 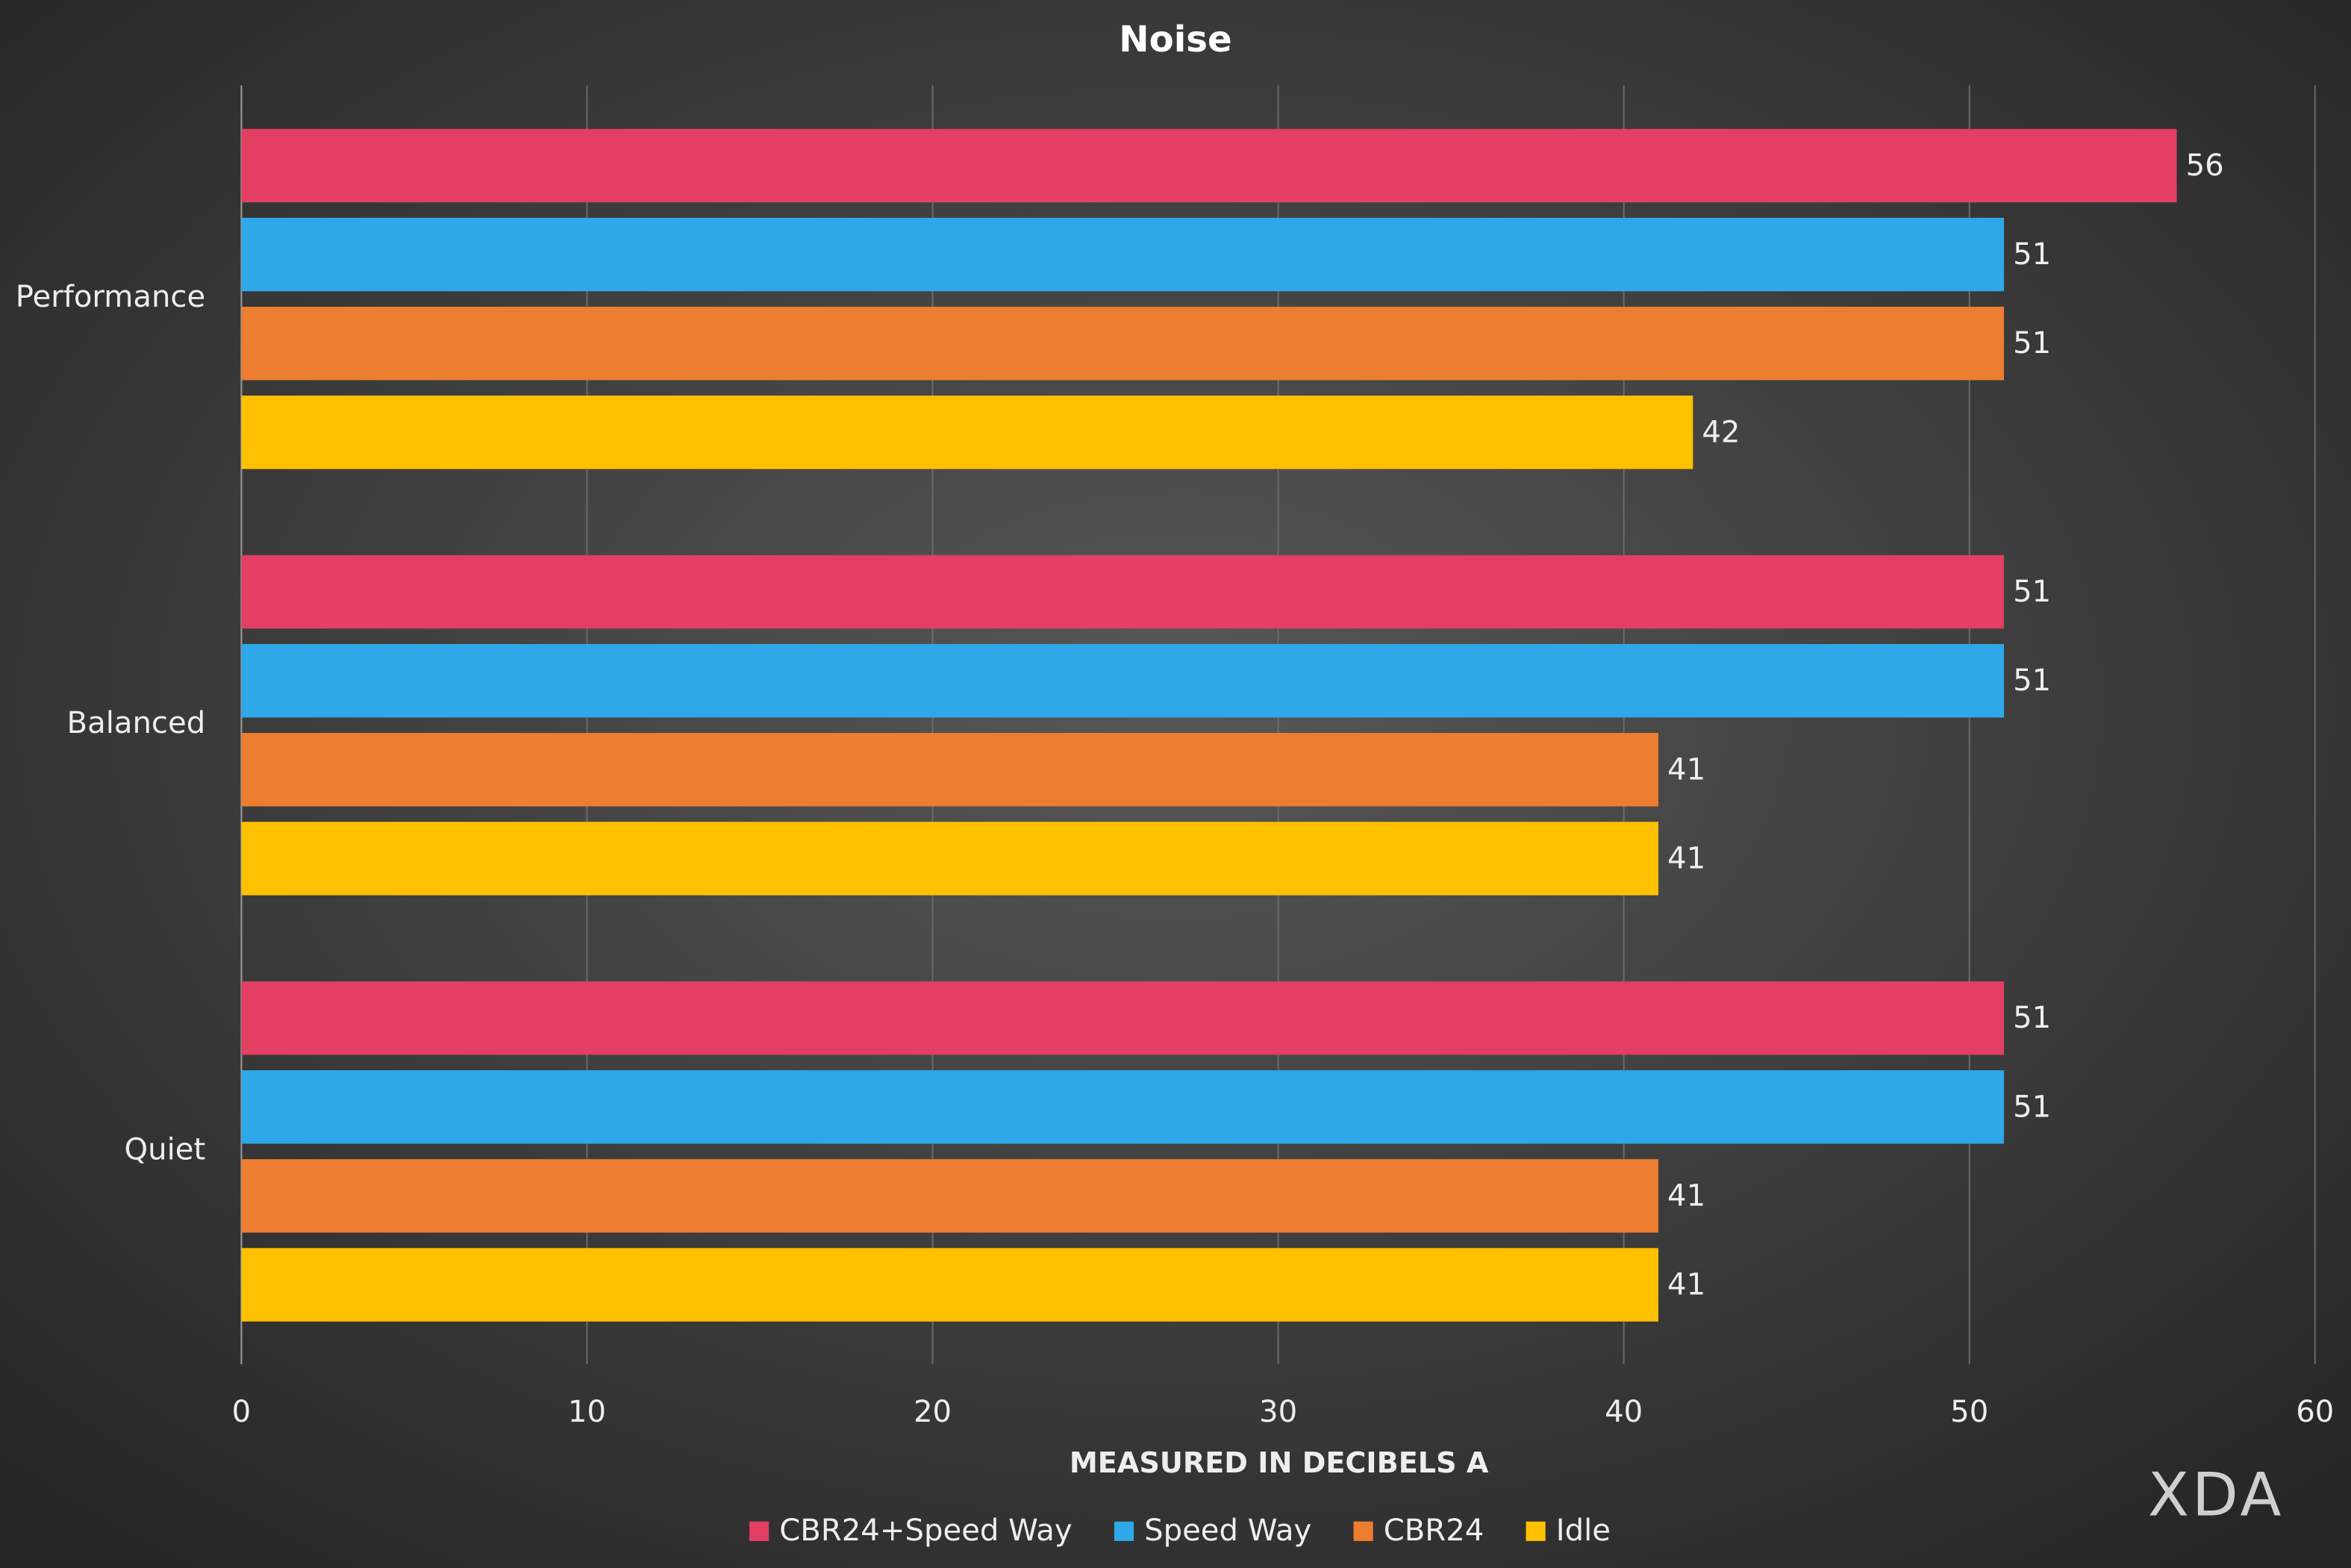 What do you see at coordinates (2205, 166) in the screenshot?
I see `data-label: 56` at bounding box center [2205, 166].